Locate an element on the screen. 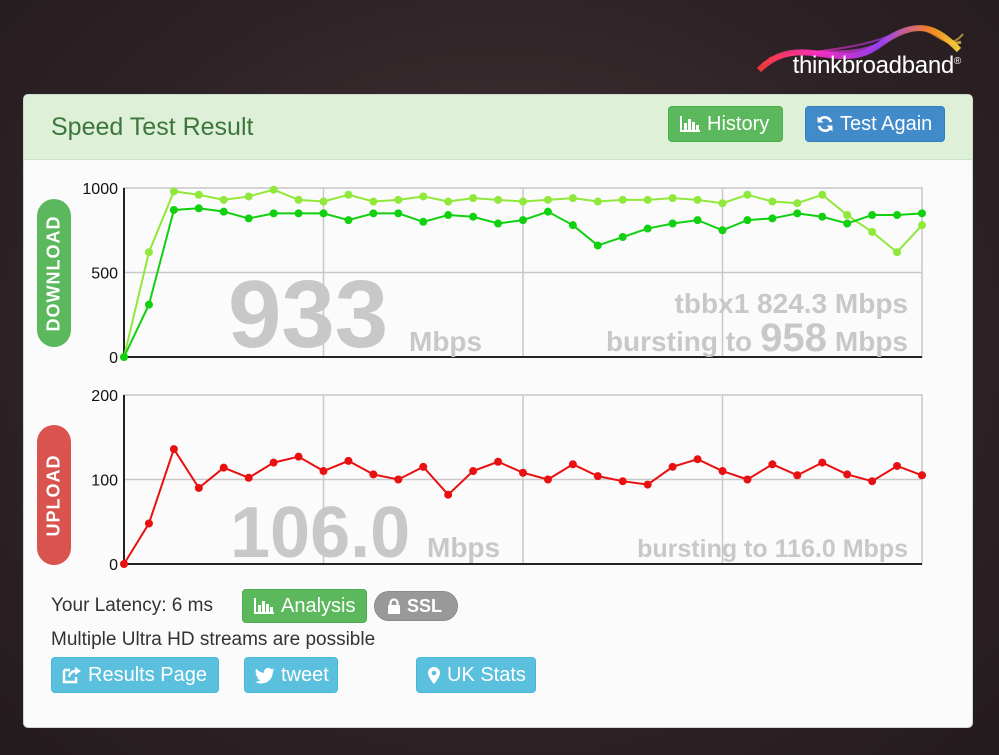 The width and height of the screenshot is (999, 755). upload-y-tick-label: 0 is located at coordinates (113, 565).